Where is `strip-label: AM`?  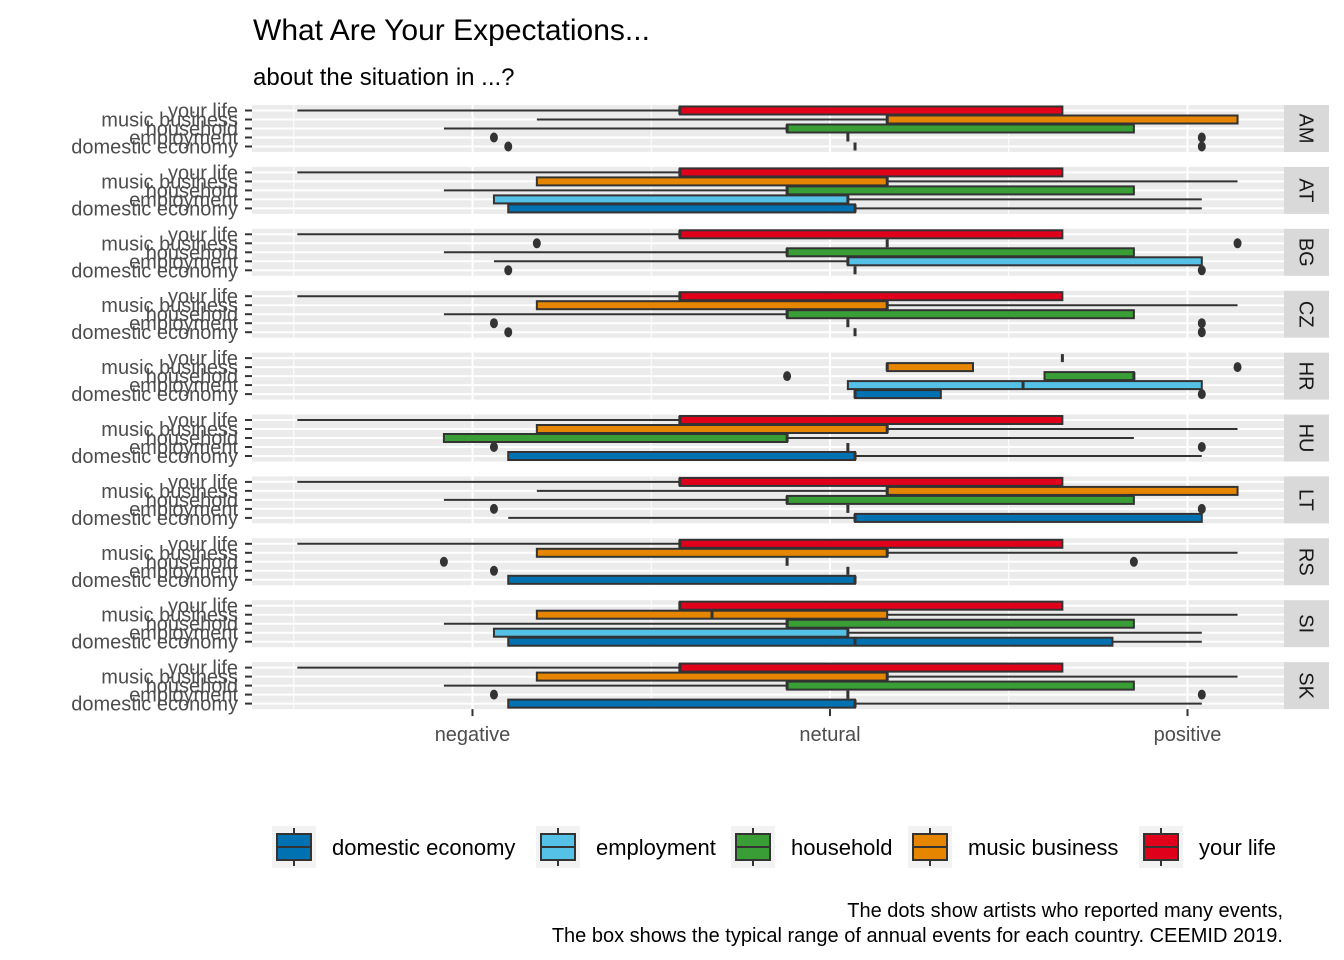 strip-label: AM is located at coordinates (1306, 129).